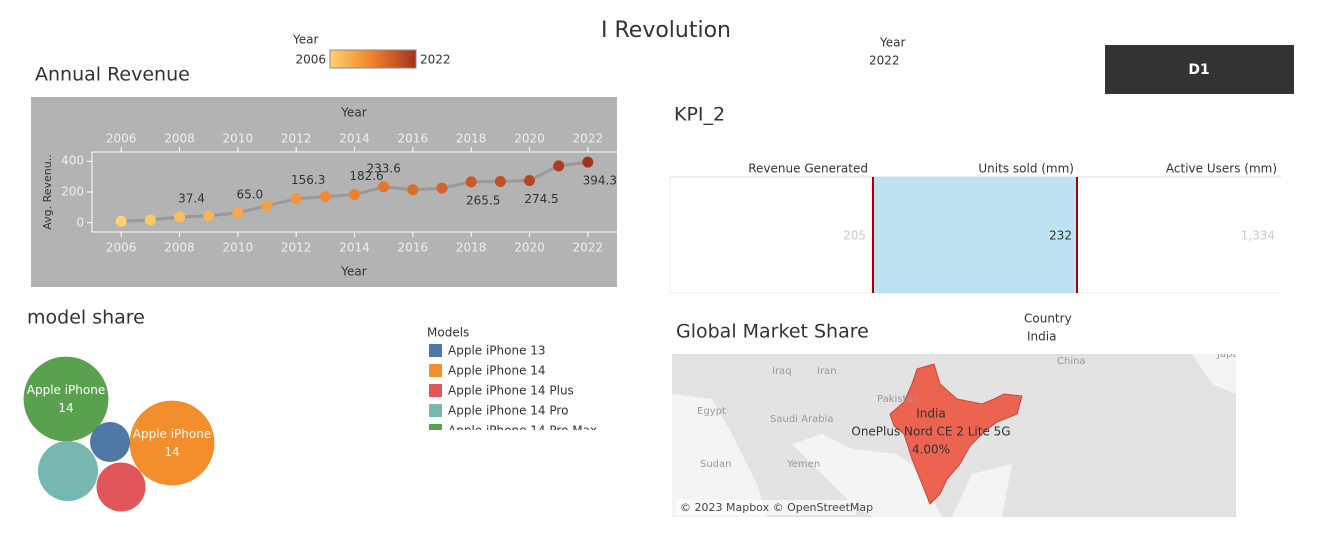  Describe the element at coordinates (600, 181) in the screenshot. I see `data-label: 394.3` at that location.